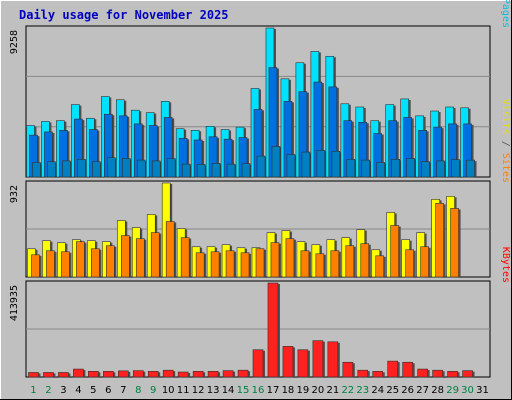 This screenshot has height=400, width=512. What do you see at coordinates (303, 390) in the screenshot?
I see `day-label-19: 19` at bounding box center [303, 390].